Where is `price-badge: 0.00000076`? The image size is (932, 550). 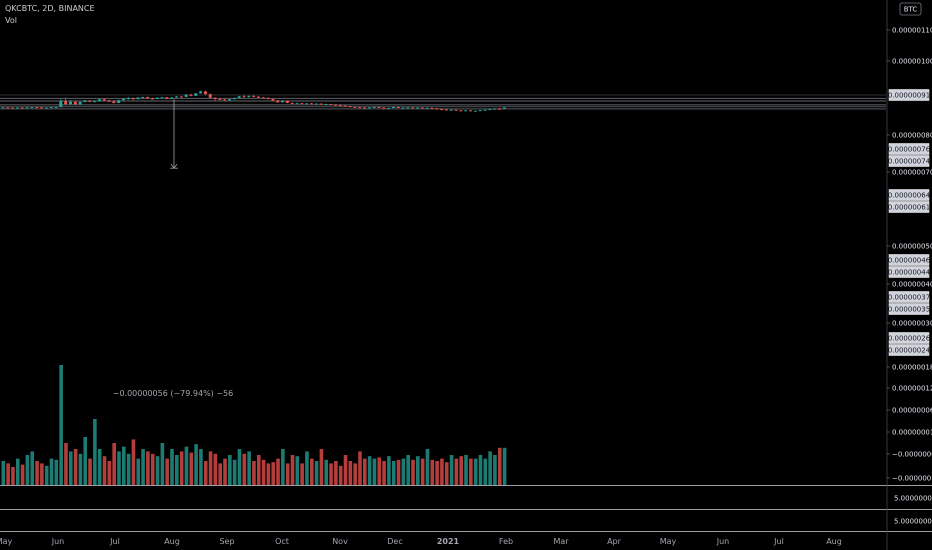 price-badge: 0.00000076 is located at coordinates (909, 149).